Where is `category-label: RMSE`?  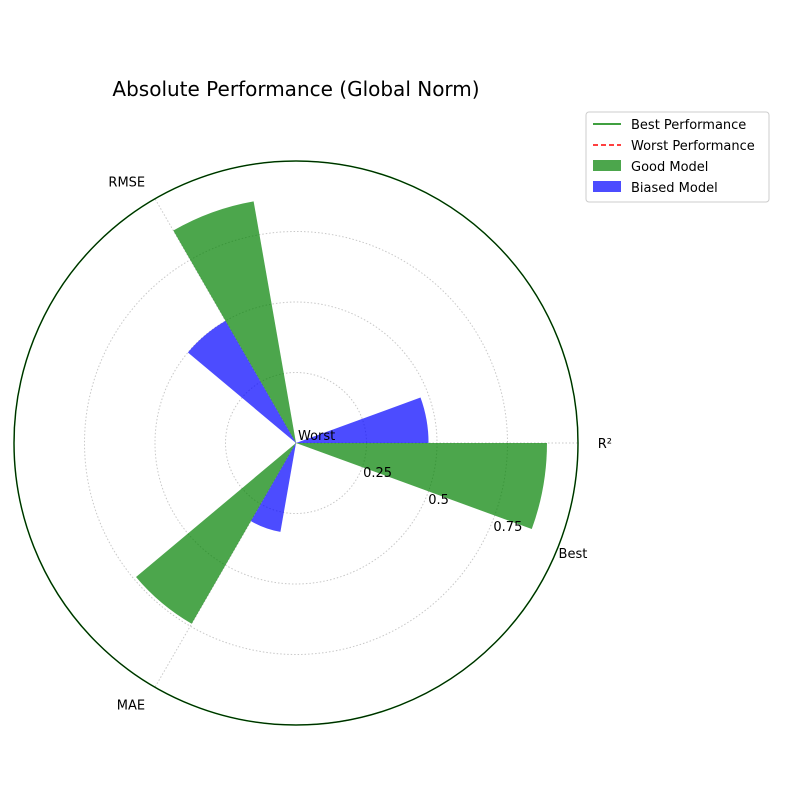 category-label: RMSE is located at coordinates (126, 183).